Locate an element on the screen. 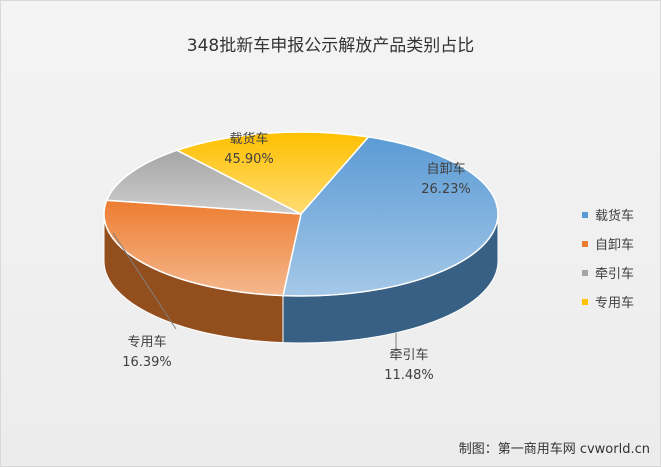 The width and height of the screenshot is (661, 468). pie-slice-载货车 is located at coordinates (390, 216).